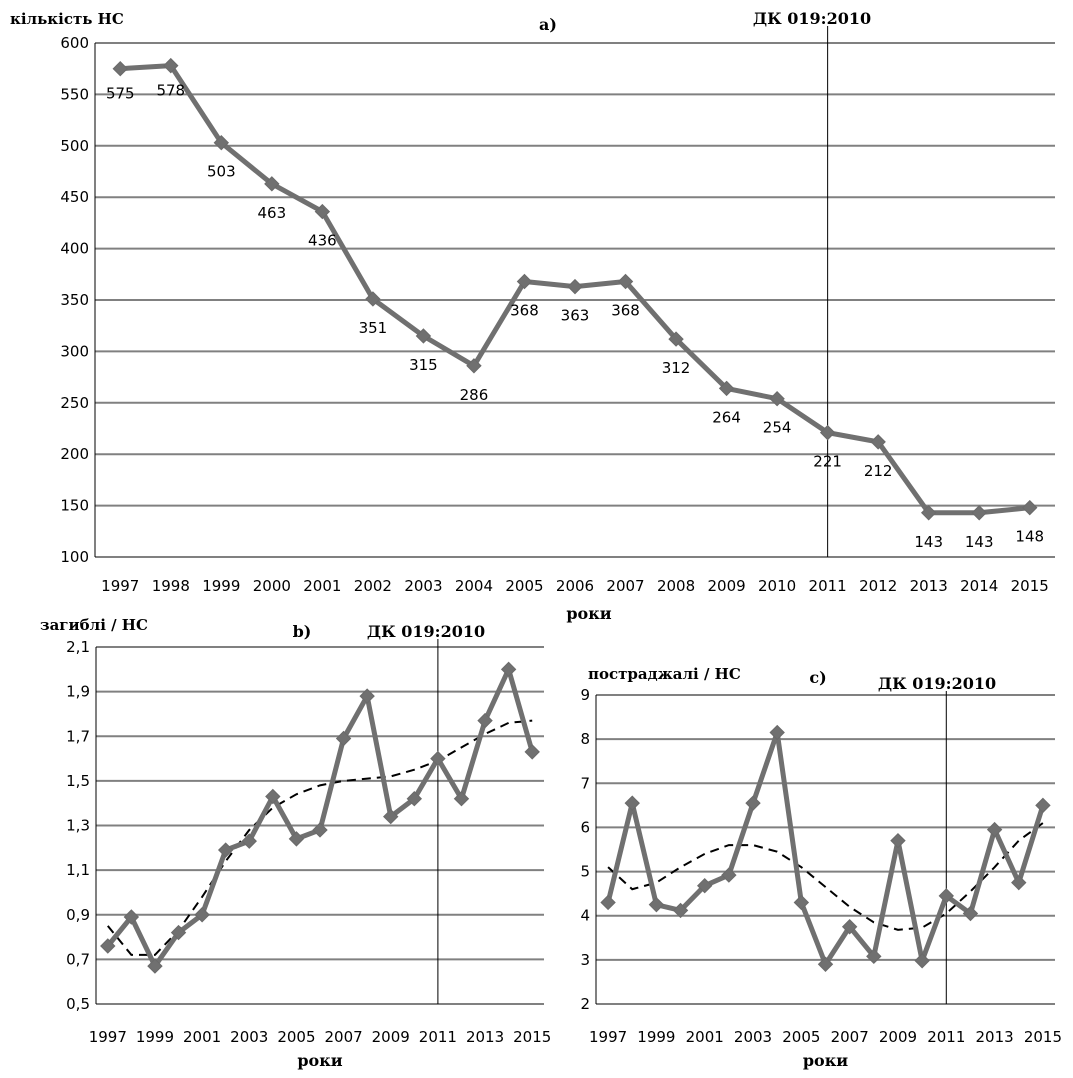 This screenshot has height=1078, width=1073. I want to click on x-tick-label: 2006, so click(575, 586).